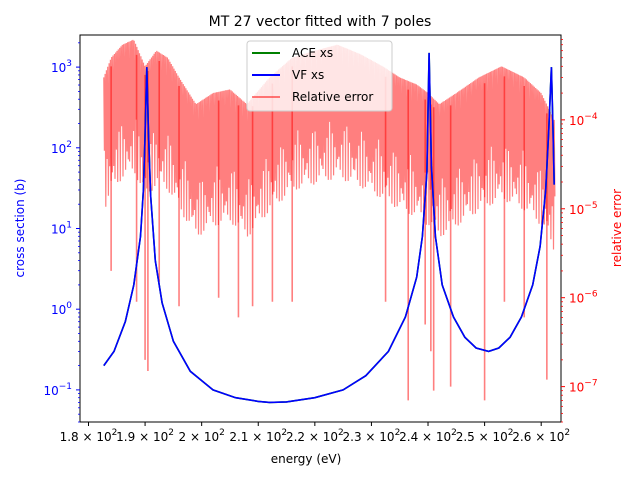 The height and width of the screenshot is (484, 640). I want to click on x-tick-label-4: 2.2 × 102, so click(315, 436).